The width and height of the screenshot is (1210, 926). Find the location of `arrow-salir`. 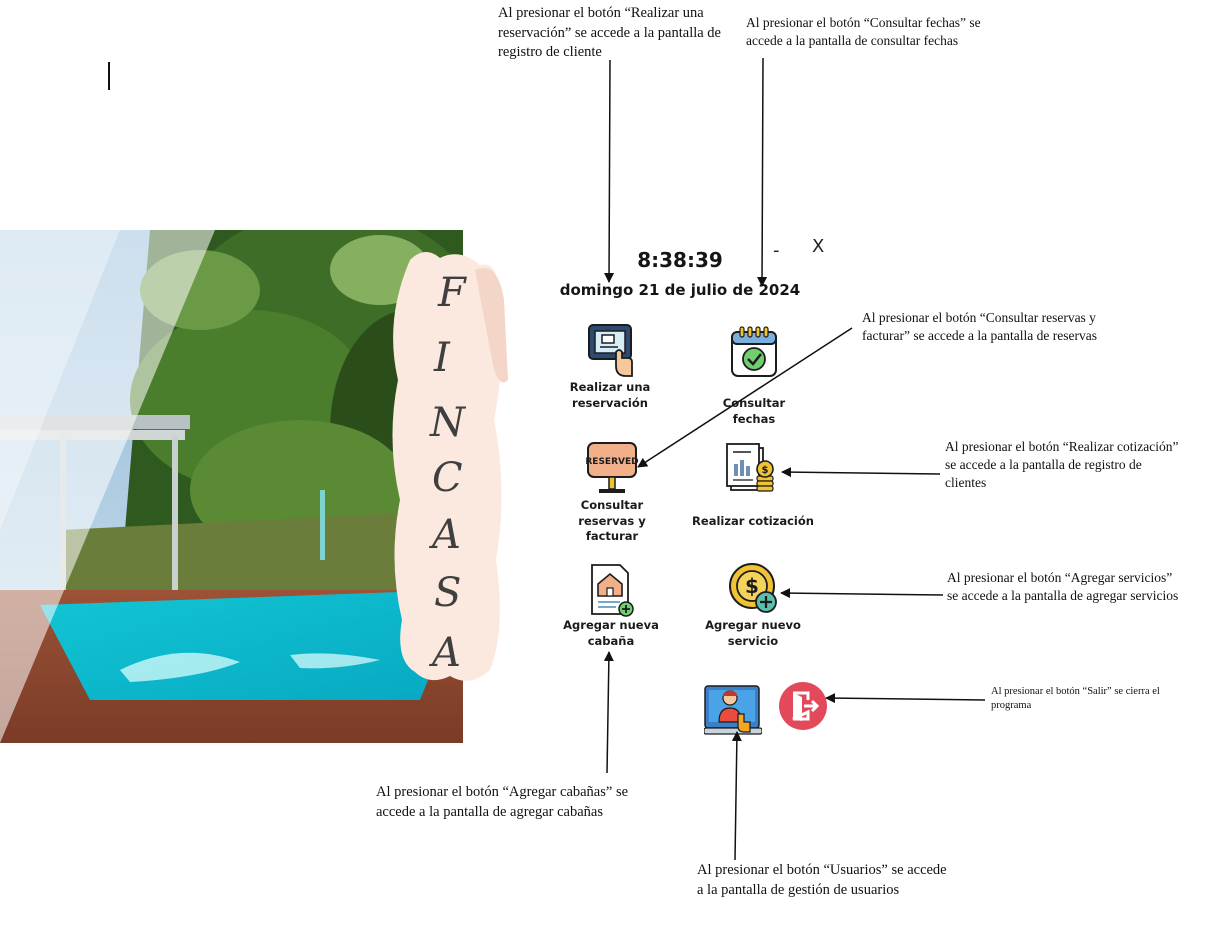

arrow-salir is located at coordinates (905, 698).